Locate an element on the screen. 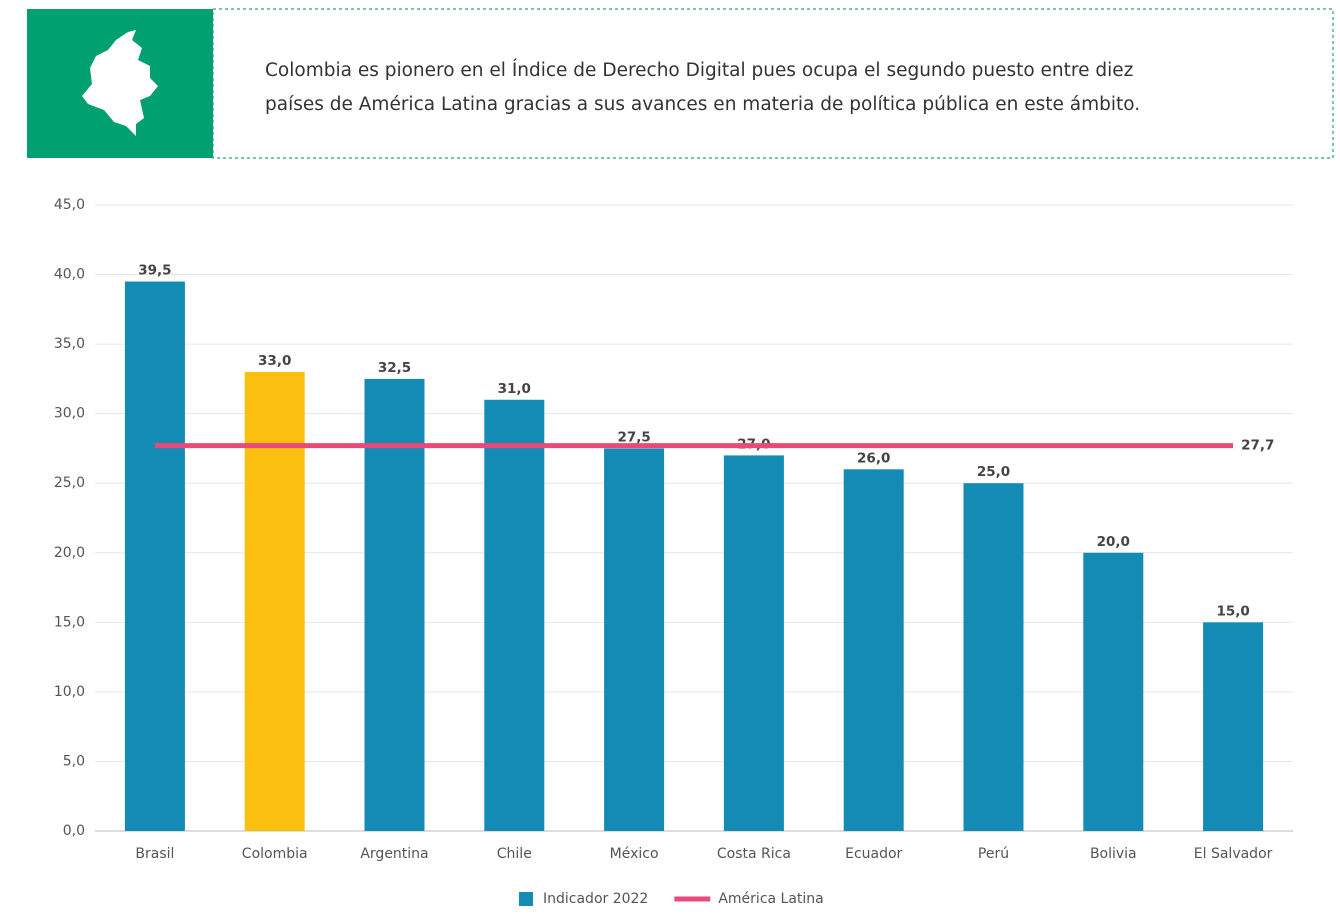 This screenshot has width=1340, height=914. value-label: 25,0 is located at coordinates (993, 472).